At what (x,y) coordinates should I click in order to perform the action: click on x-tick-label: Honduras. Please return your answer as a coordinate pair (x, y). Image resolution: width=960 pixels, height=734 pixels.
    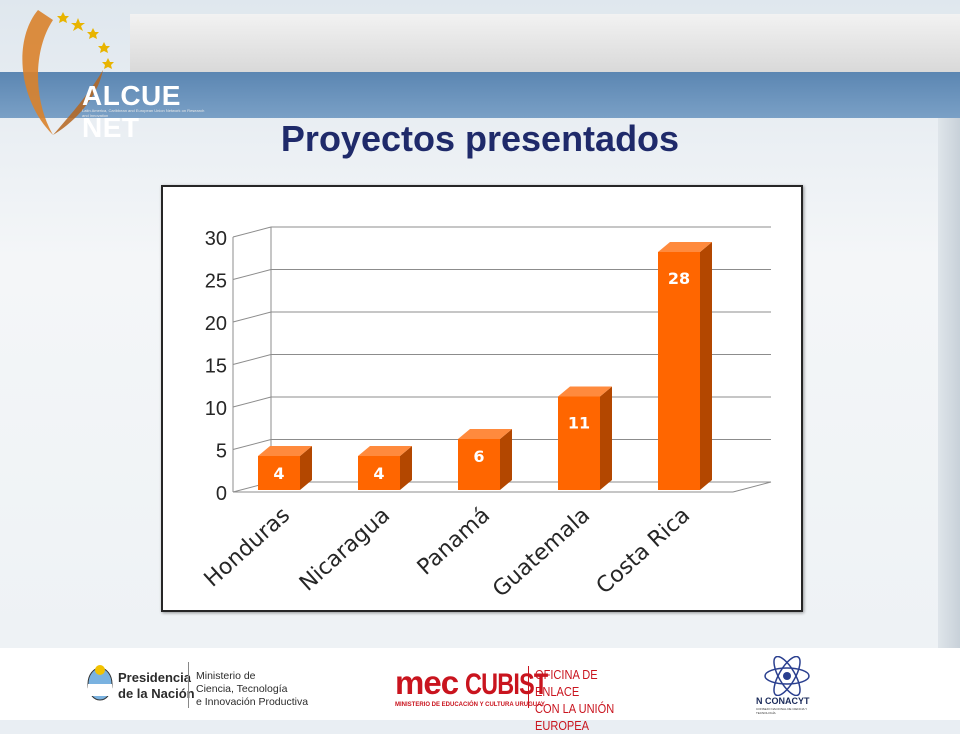
    Looking at the image, I should click on (247, 547).